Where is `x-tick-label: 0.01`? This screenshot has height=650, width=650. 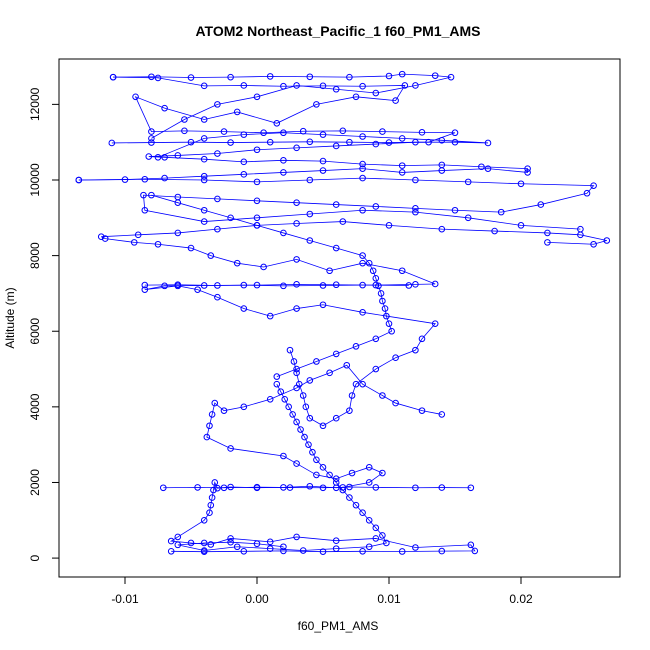
x-tick-label: 0.01 is located at coordinates (389, 599).